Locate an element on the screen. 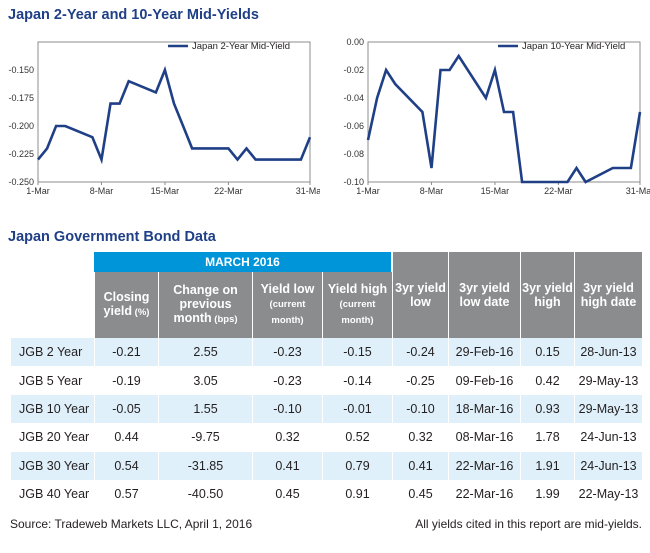  legend-label: Japan 2-Year Mid-Yield is located at coordinates (241, 46).